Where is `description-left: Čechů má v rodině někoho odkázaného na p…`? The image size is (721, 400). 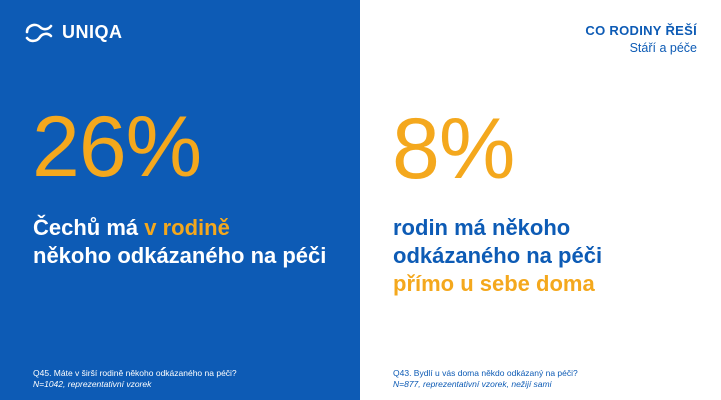
description-left: Čechů má v rodině někoho odkázaného na p… is located at coordinates (183, 242).